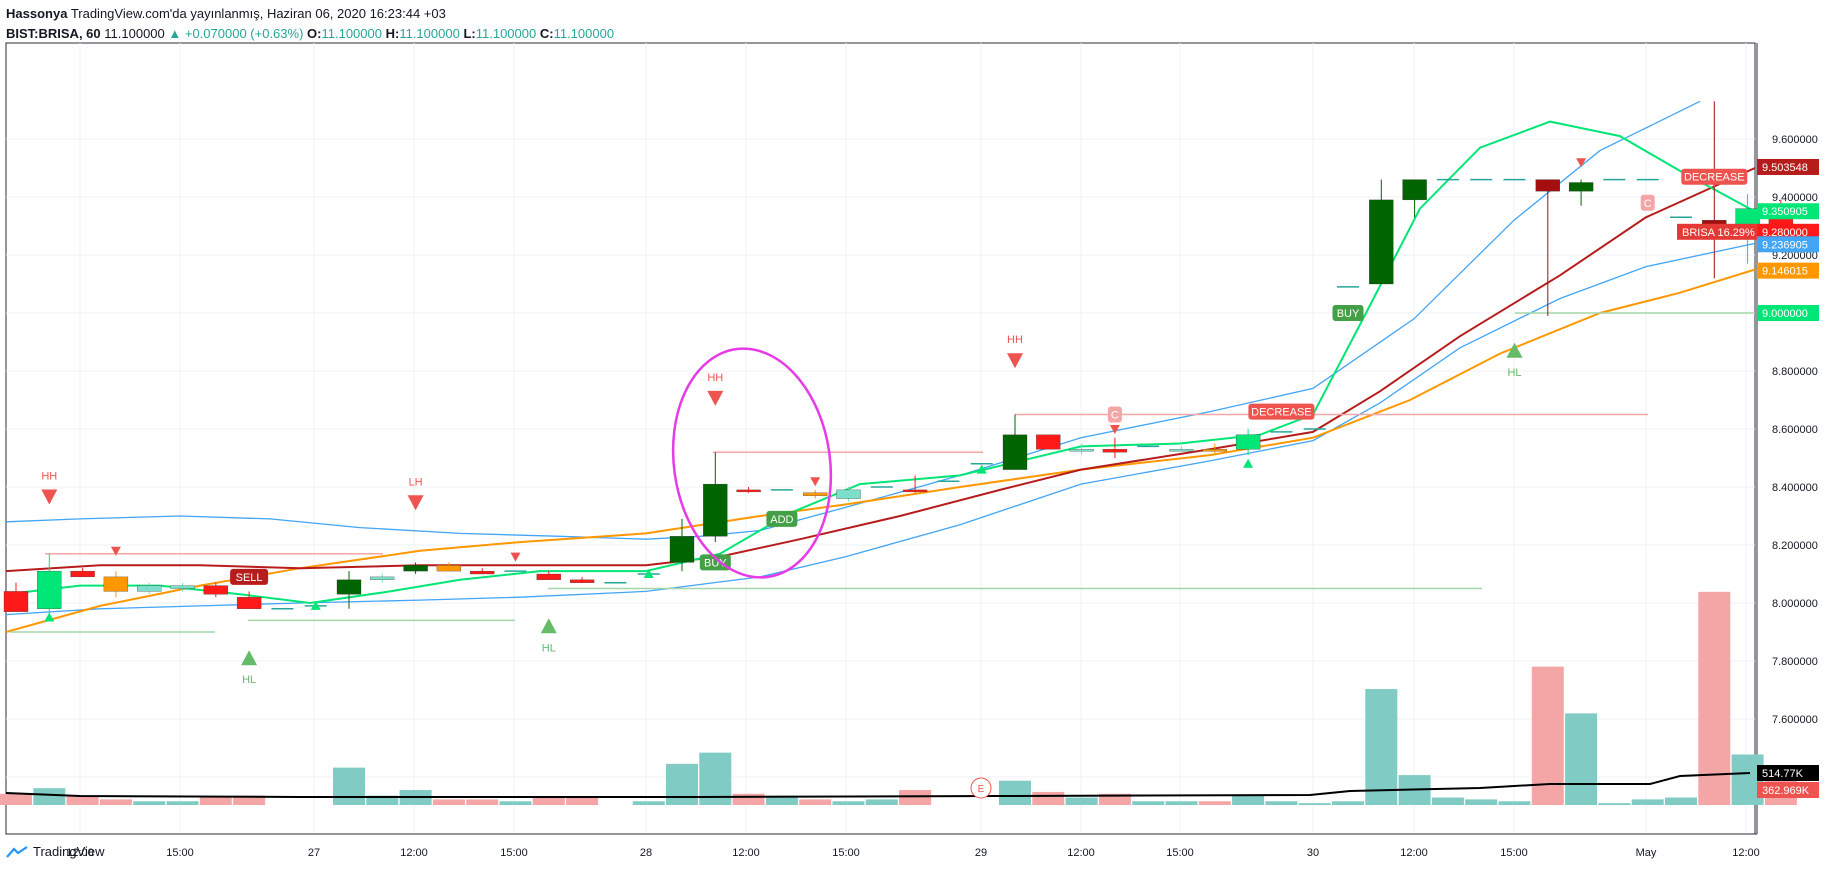 The image size is (1828, 871). I want to click on high-label: H:, so click(392, 33).